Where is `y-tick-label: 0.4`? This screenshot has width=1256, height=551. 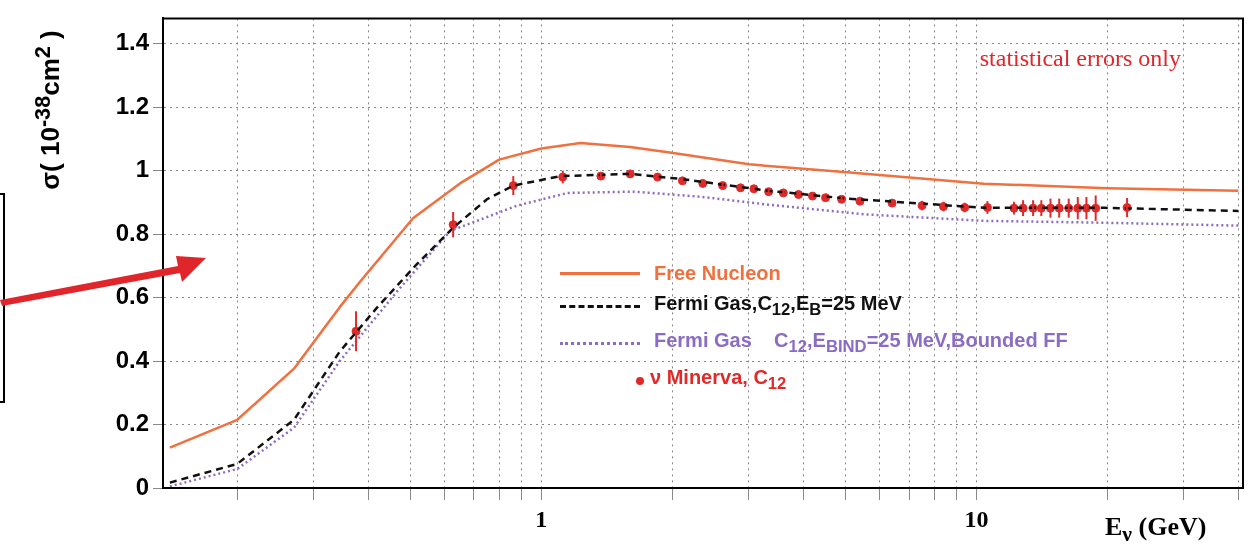
y-tick-label: 0.4 is located at coordinates (132, 359).